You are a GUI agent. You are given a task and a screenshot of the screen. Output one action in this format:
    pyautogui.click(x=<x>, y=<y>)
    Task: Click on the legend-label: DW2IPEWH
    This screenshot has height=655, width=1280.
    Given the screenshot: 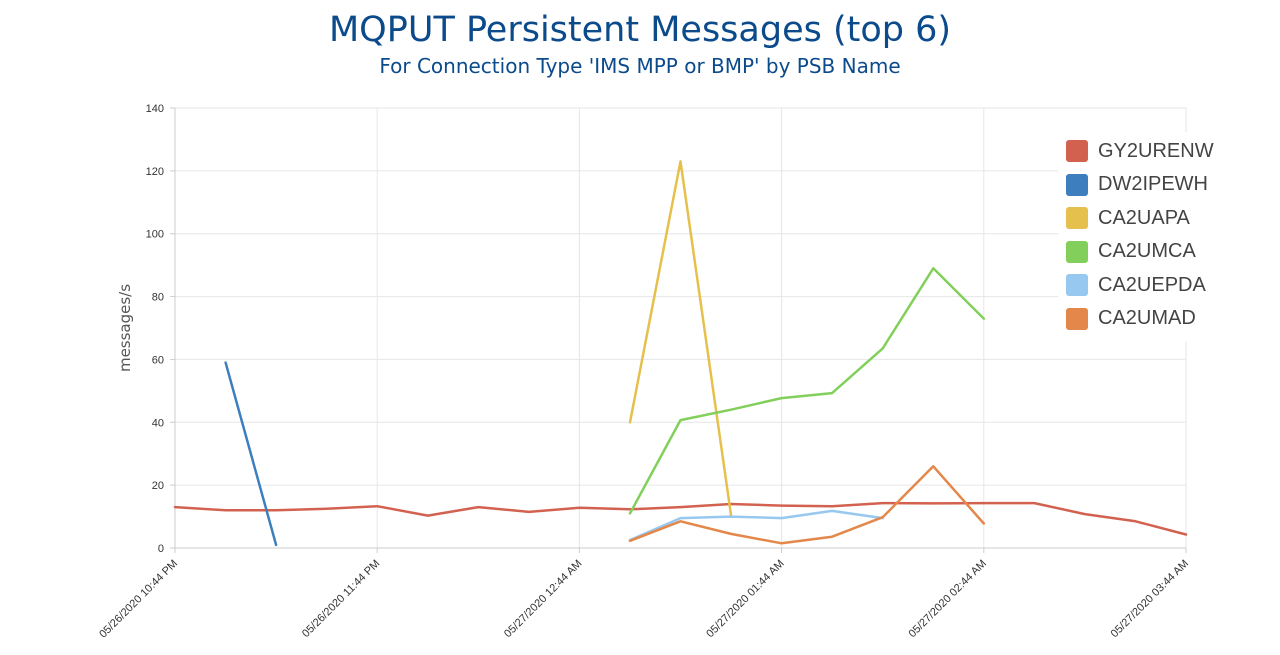 What is the action you would take?
    pyautogui.click(x=1153, y=184)
    